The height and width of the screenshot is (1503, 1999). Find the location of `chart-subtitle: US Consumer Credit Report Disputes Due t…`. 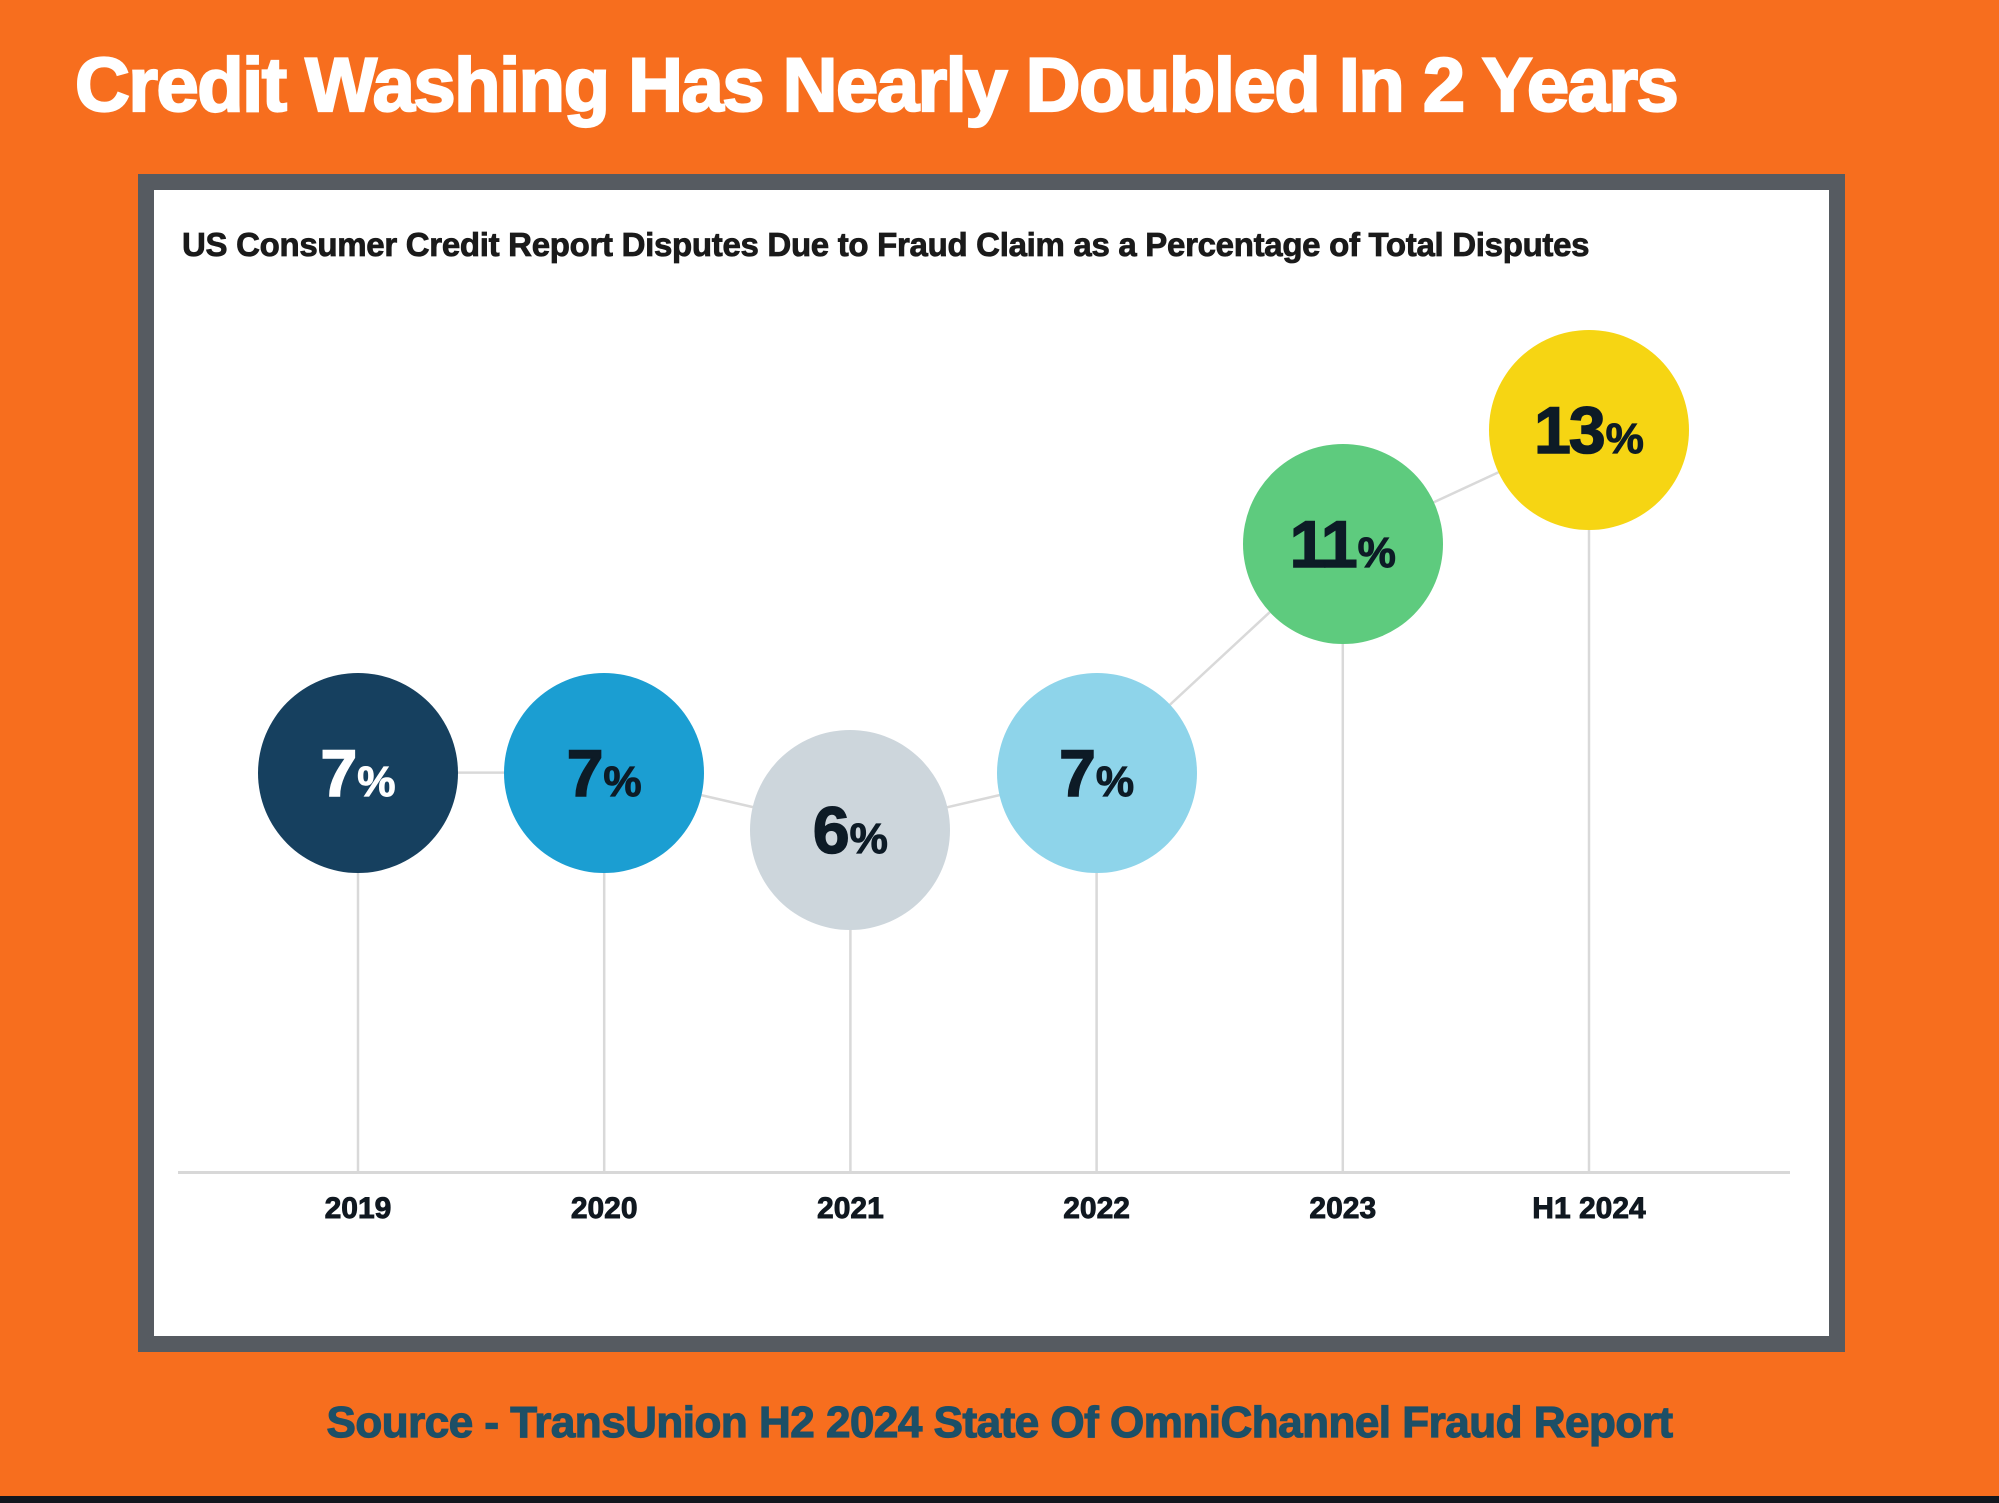

chart-subtitle: US Consumer Credit Report Disputes Due t… is located at coordinates (886, 245).